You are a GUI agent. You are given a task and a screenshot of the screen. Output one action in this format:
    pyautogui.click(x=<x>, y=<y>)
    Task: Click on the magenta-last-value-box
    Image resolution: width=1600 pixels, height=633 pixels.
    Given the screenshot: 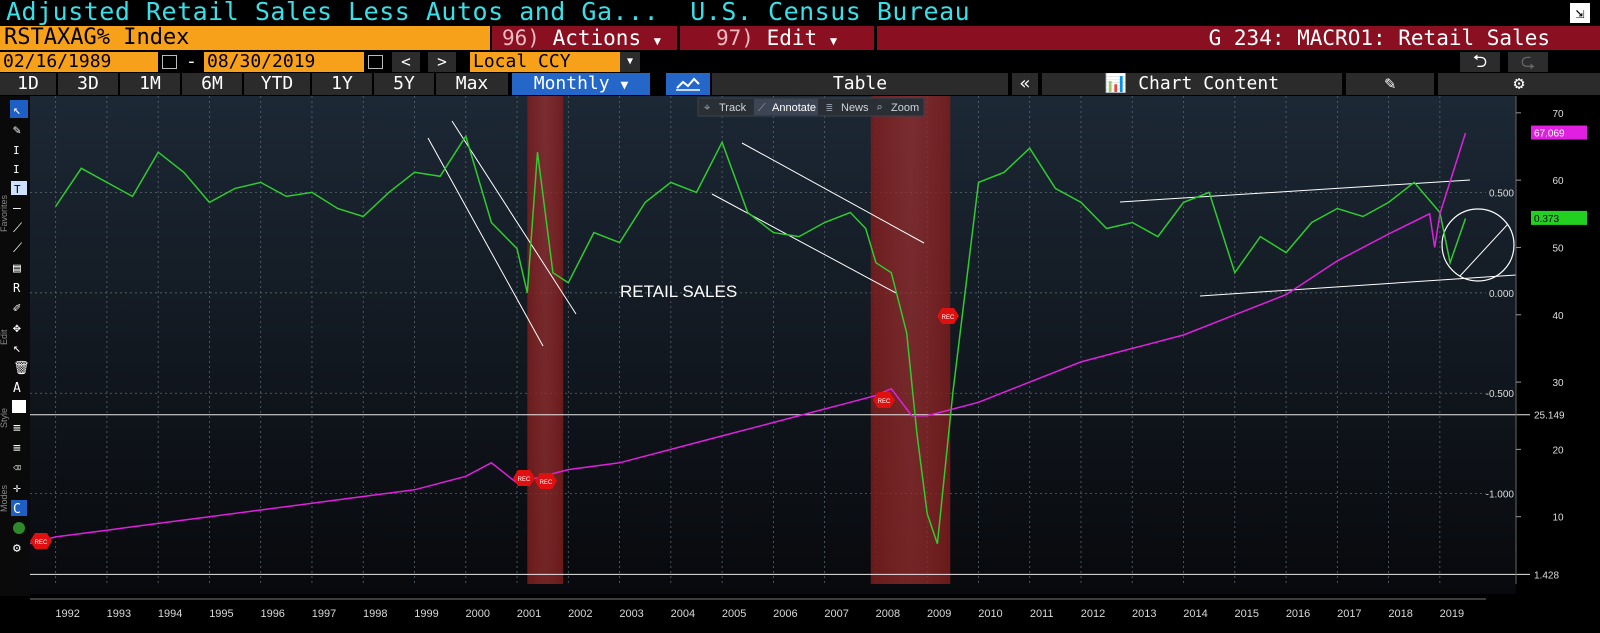 What is the action you would take?
    pyautogui.click(x=1559, y=132)
    